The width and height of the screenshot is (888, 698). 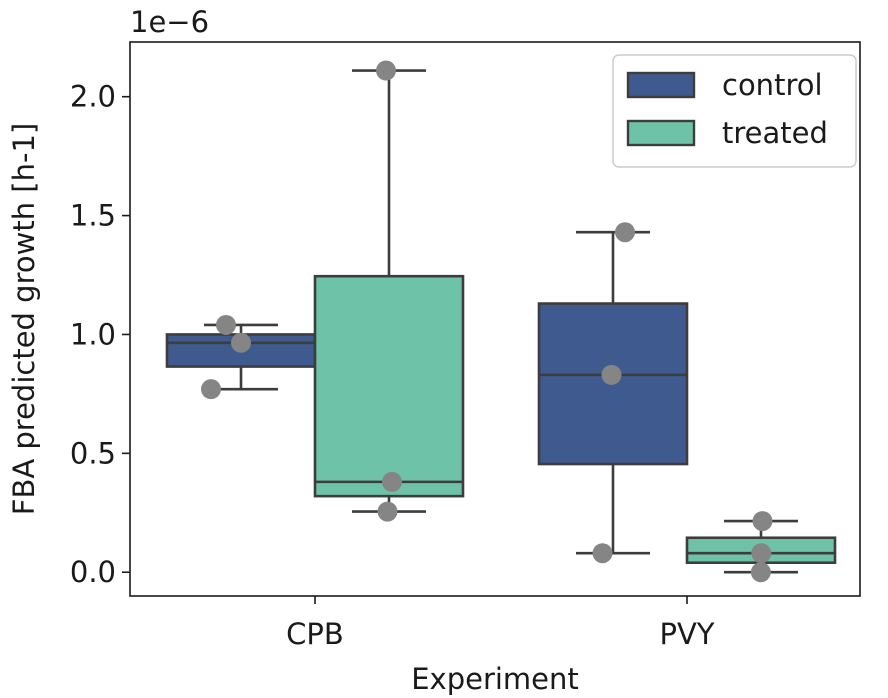 I want to click on y-tick-label: 1.0, so click(x=93, y=334).